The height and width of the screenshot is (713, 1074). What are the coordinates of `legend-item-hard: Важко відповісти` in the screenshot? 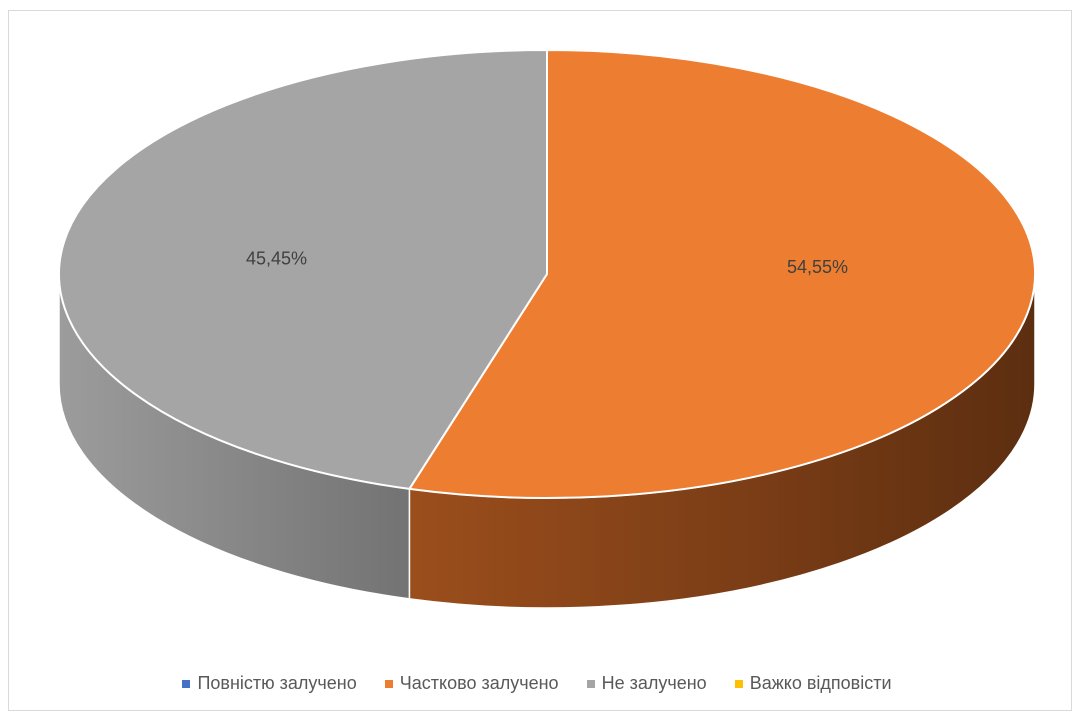 It's located at (813, 683).